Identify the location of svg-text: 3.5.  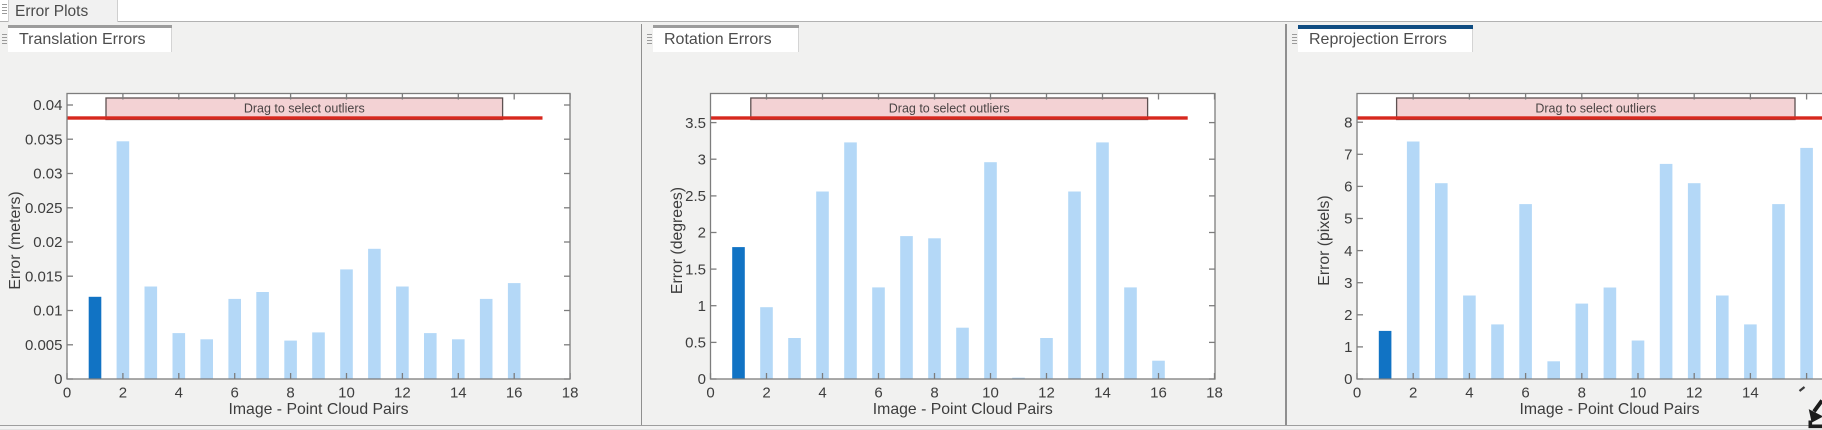
(695, 123).